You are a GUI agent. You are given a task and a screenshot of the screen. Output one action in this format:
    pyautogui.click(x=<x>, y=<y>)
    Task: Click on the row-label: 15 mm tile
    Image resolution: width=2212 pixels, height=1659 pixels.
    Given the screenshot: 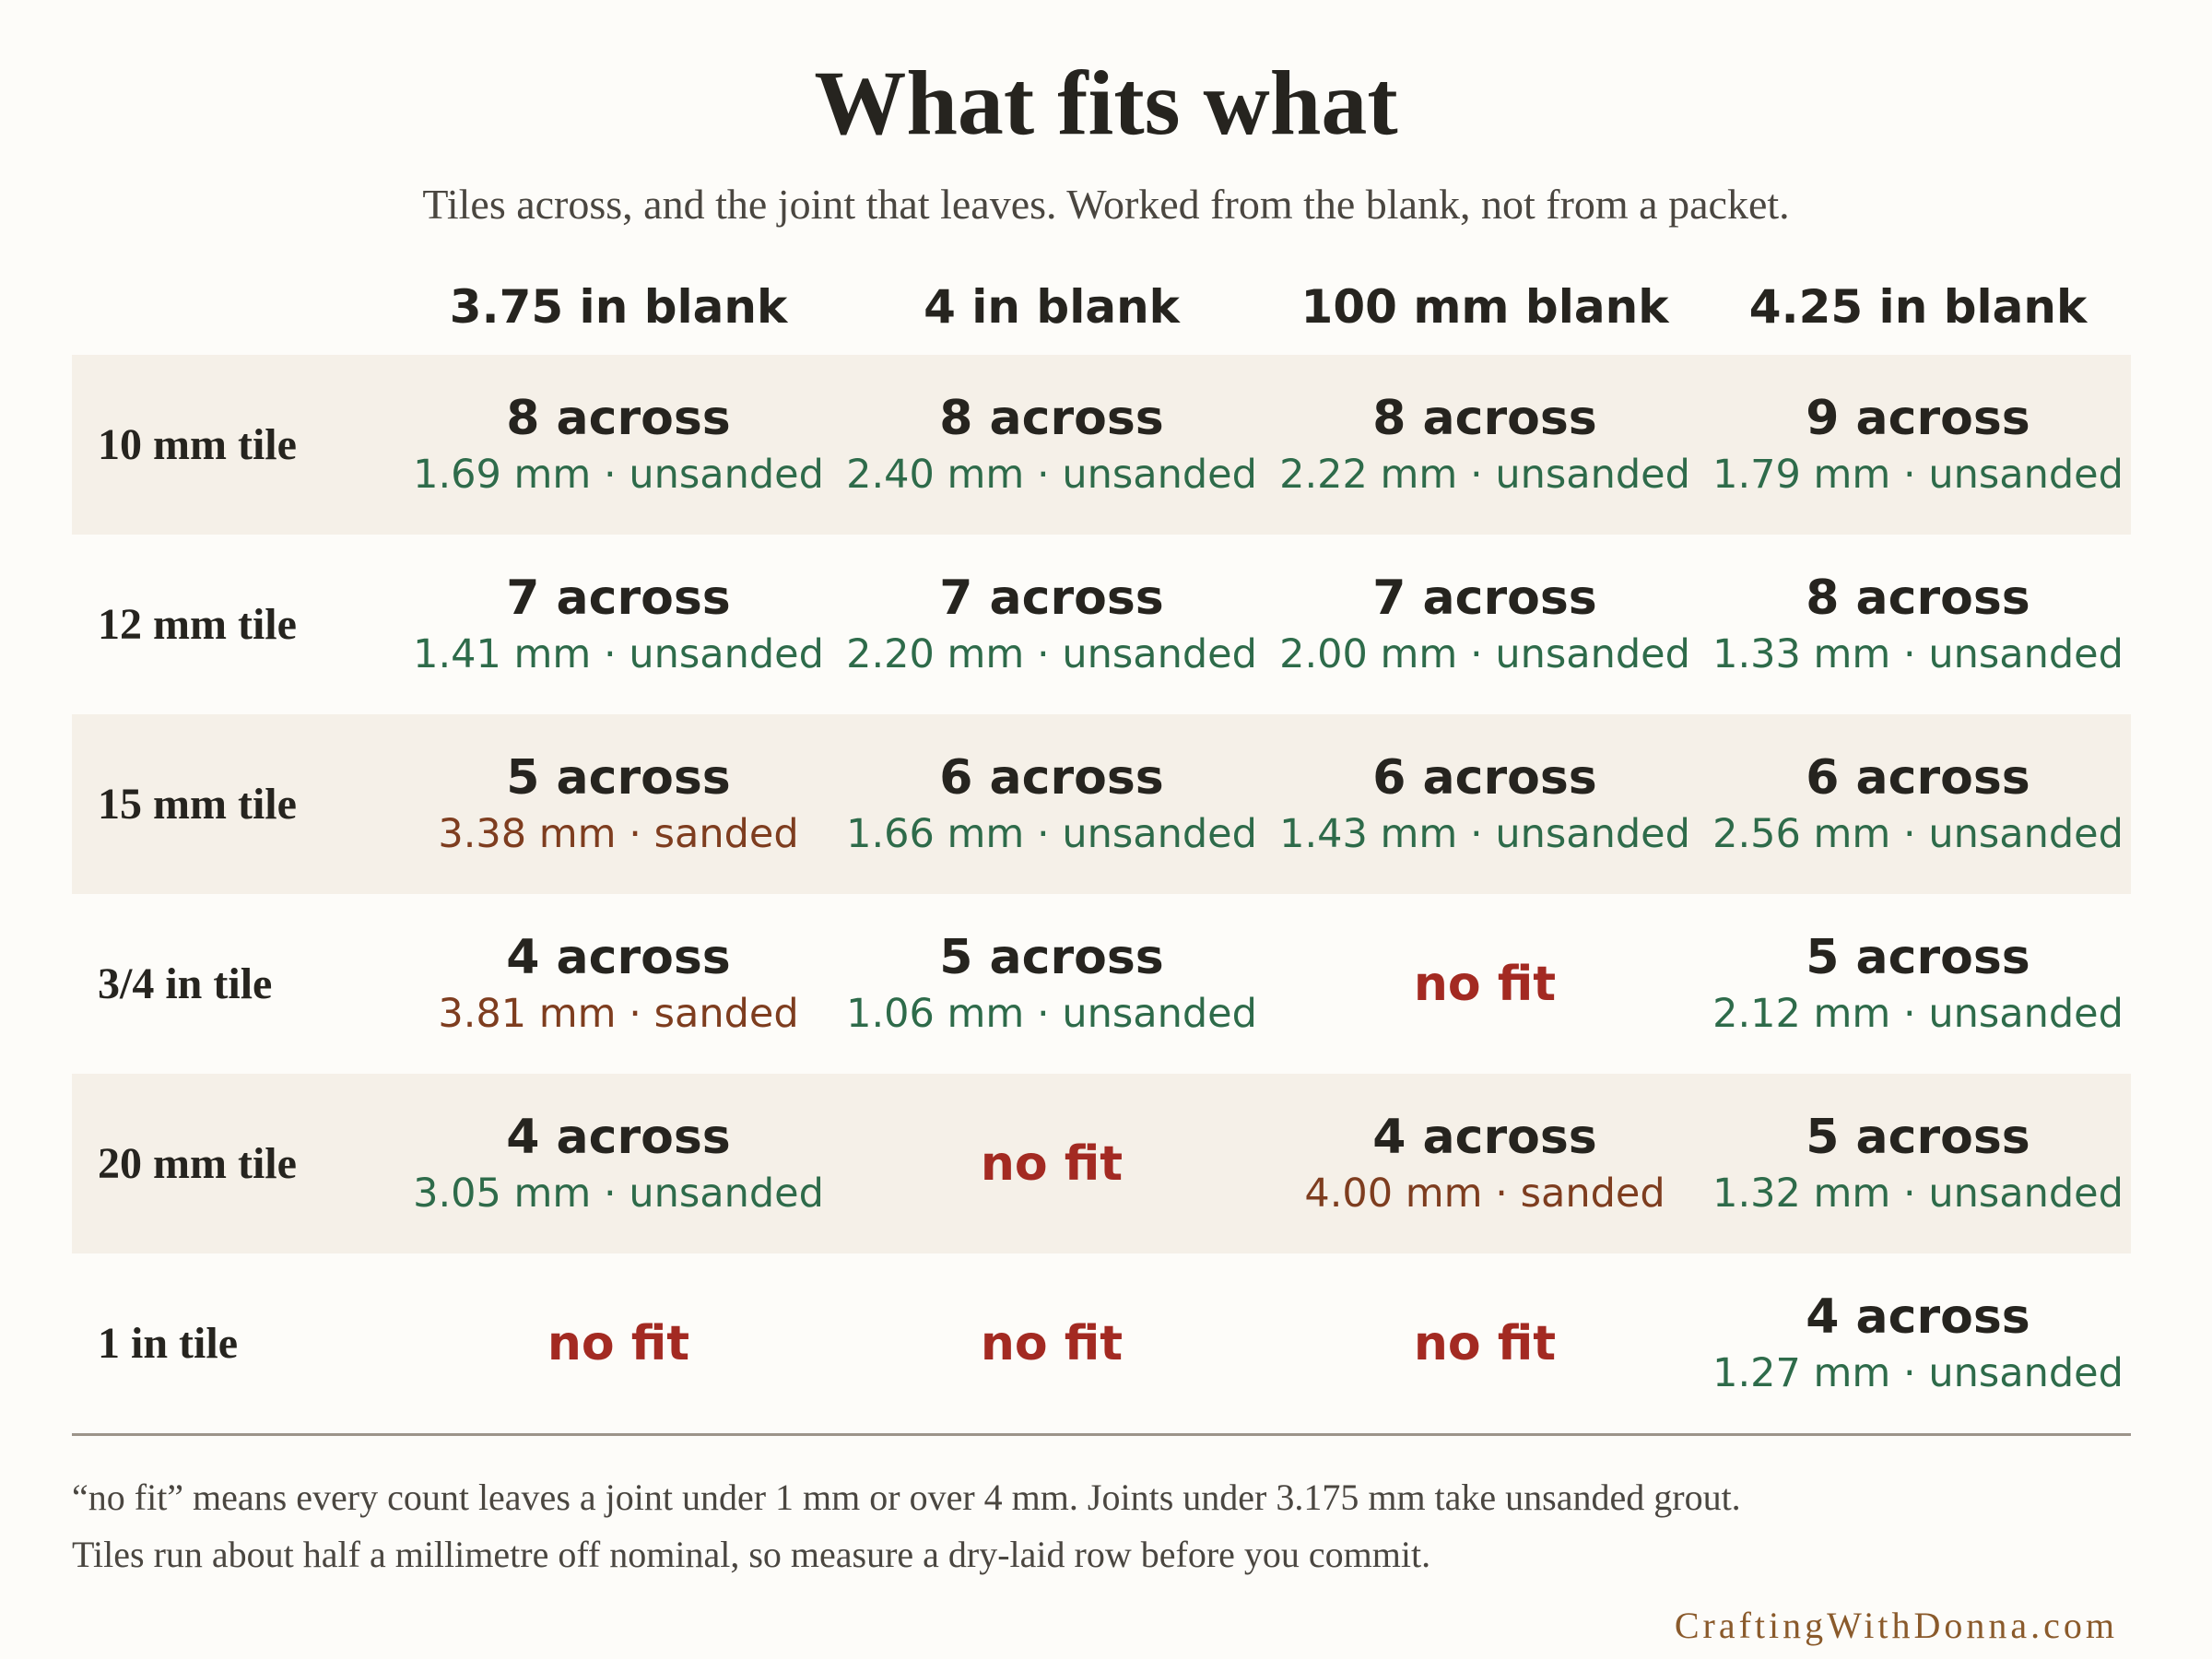 What is the action you would take?
    pyautogui.click(x=197, y=804)
    